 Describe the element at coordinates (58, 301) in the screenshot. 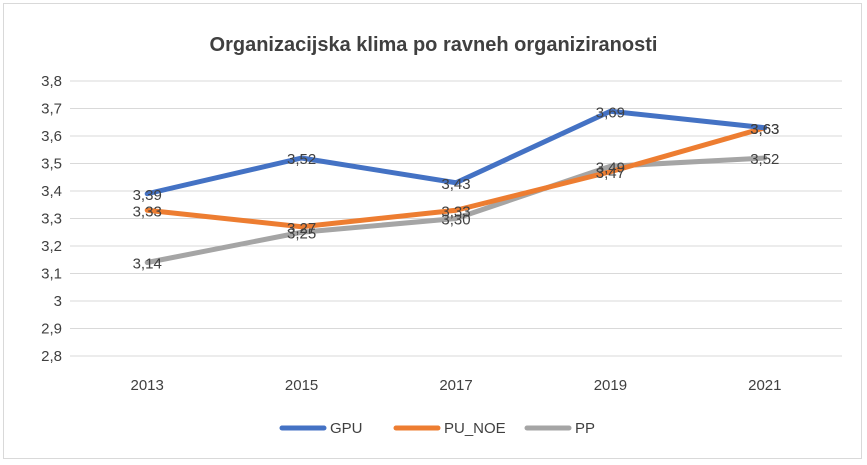

I see `y-tick-label: 3` at that location.